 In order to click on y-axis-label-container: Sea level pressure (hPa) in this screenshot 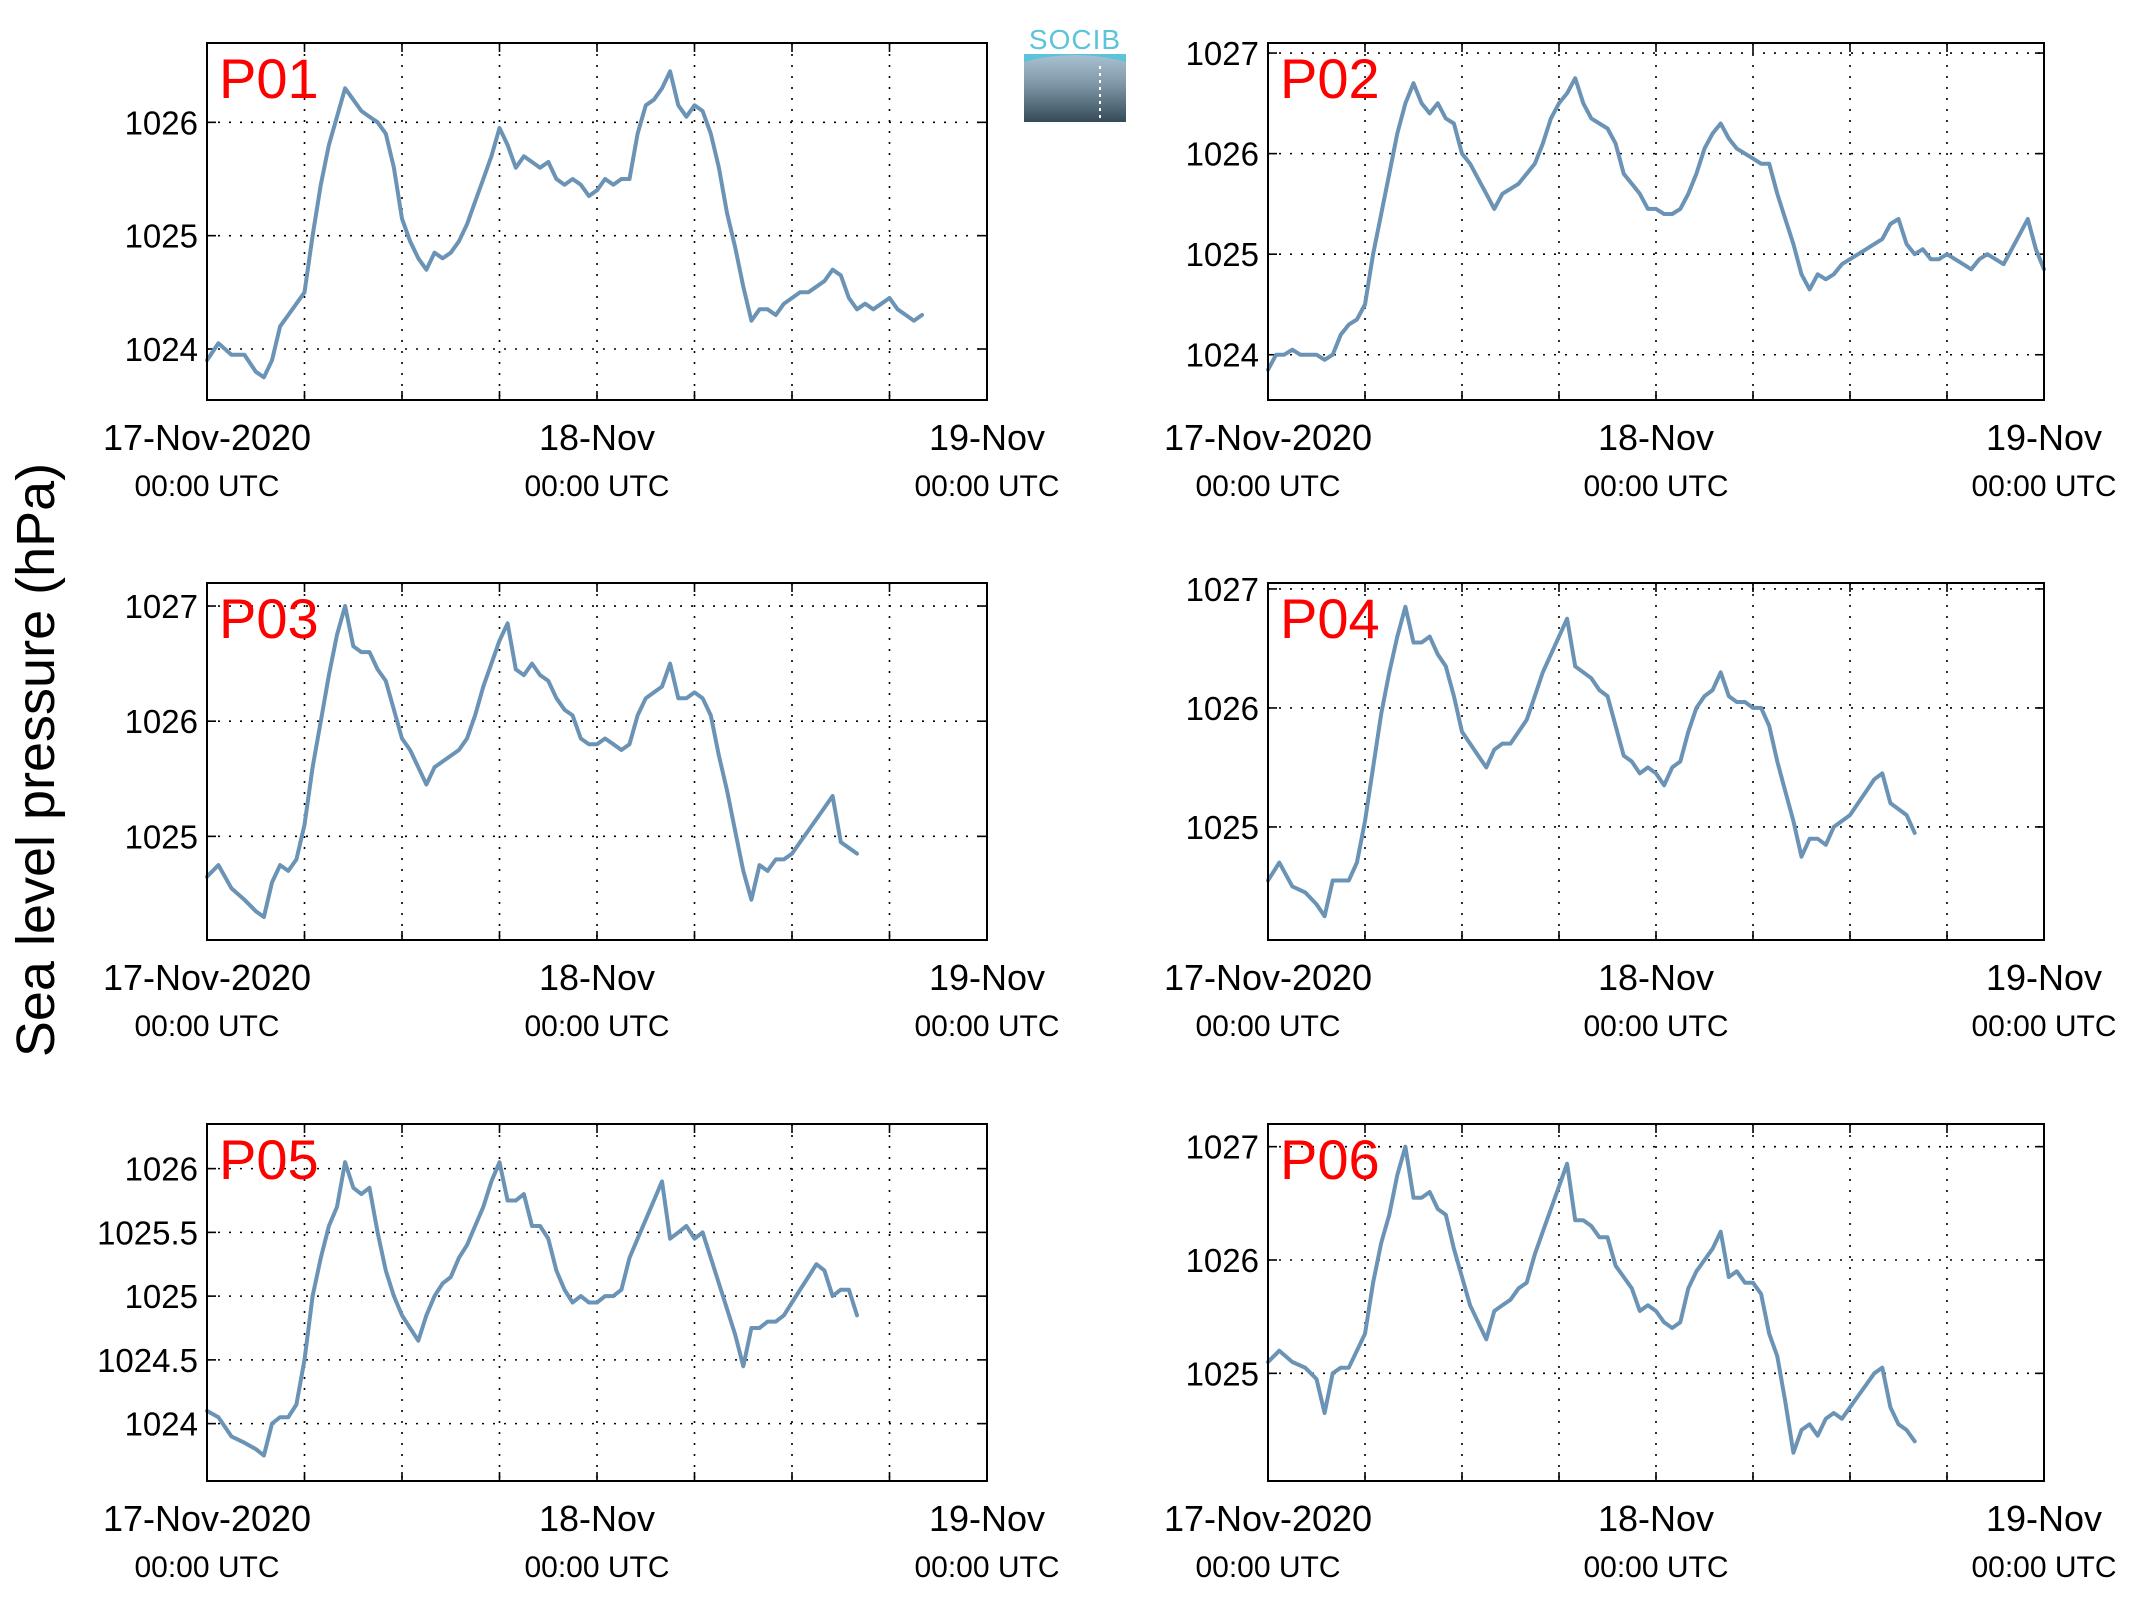, I will do `click(36, 760)`.